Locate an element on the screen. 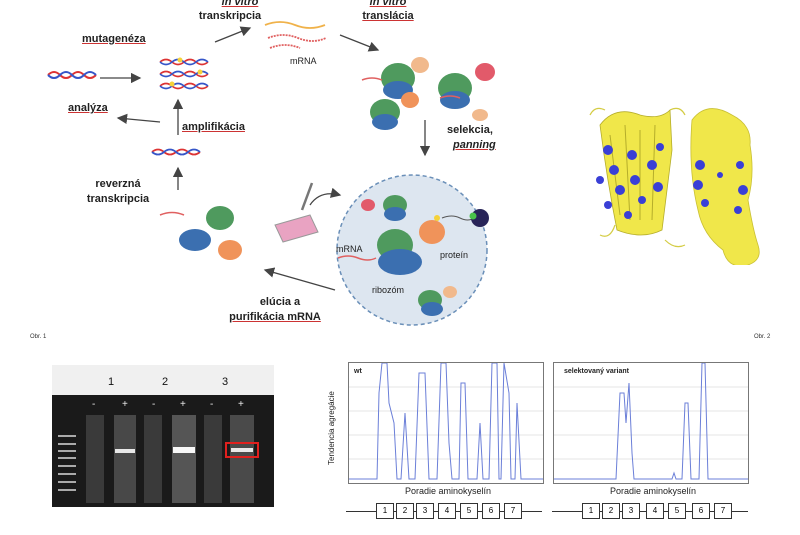 The height and width of the screenshot is (535, 800). panning-circle is located at coordinates (412, 250).